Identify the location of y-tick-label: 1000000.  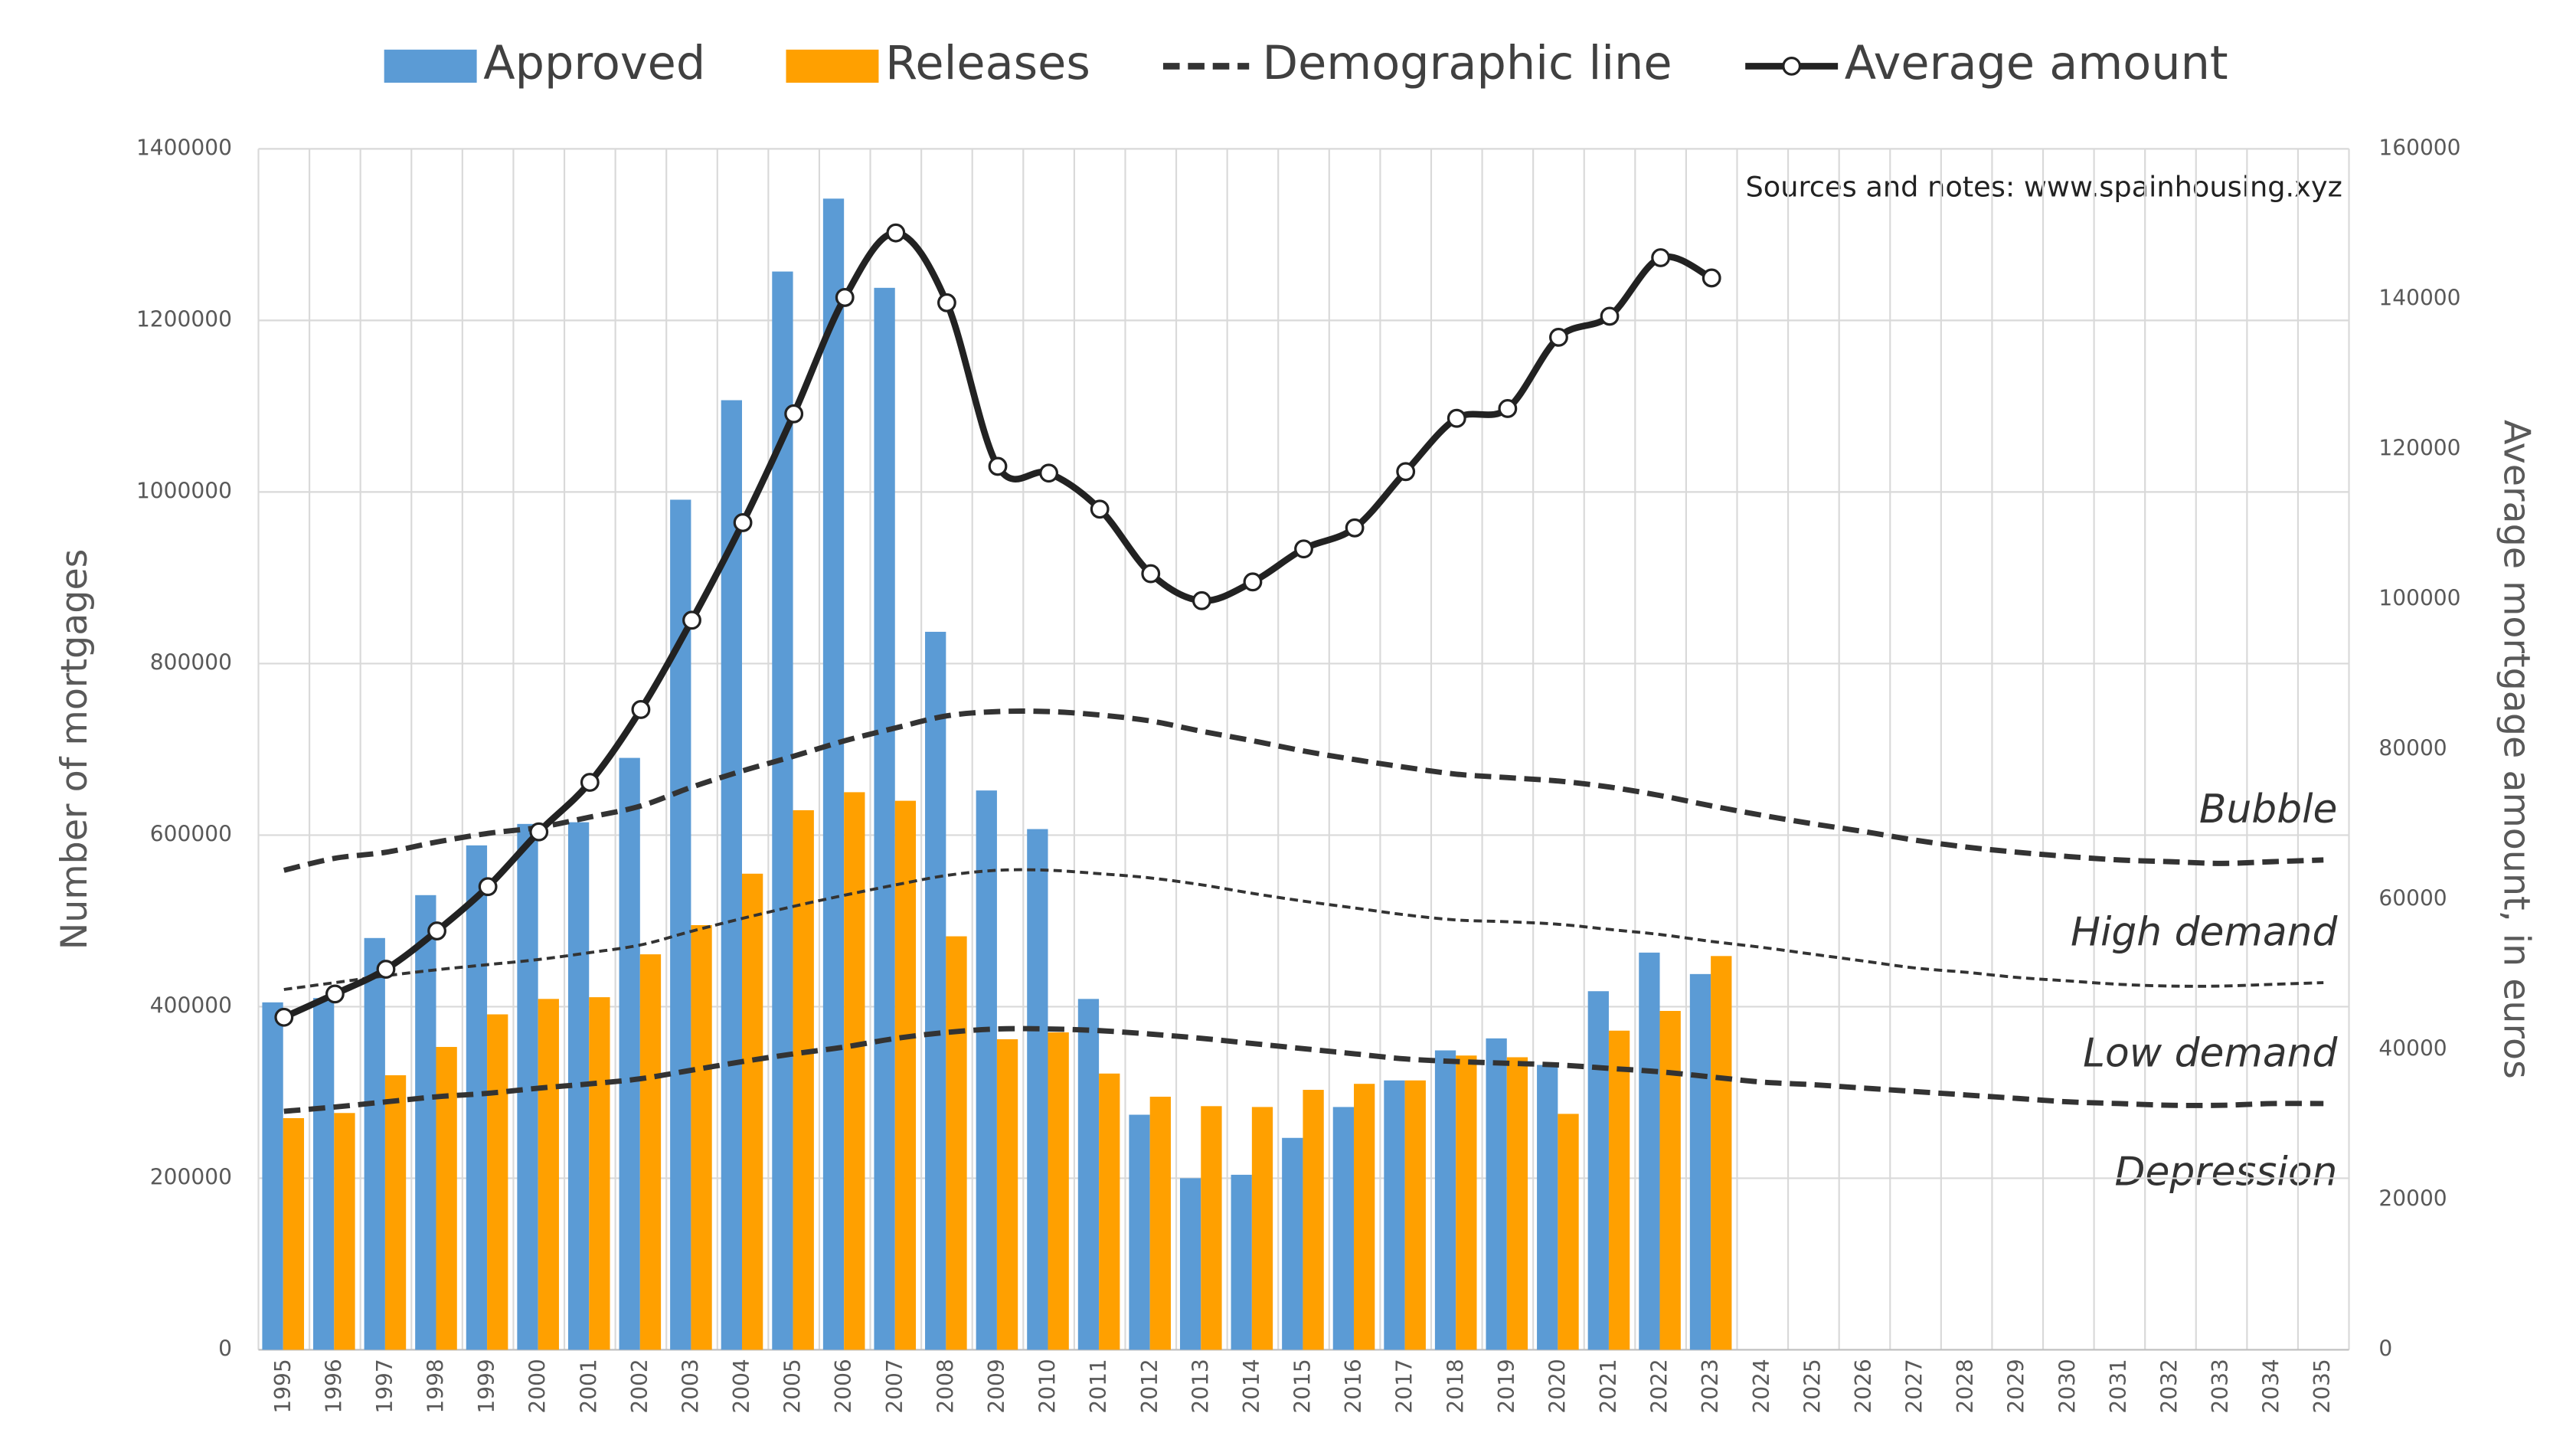
(184, 490).